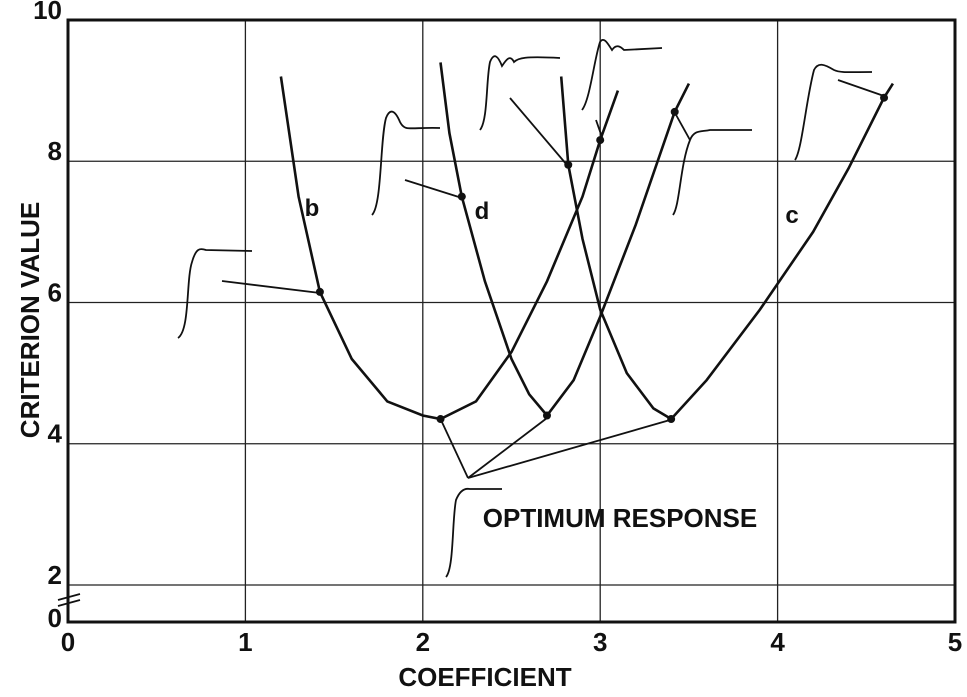  Describe the element at coordinates (312, 208) in the screenshot. I see `series-label: b` at that location.